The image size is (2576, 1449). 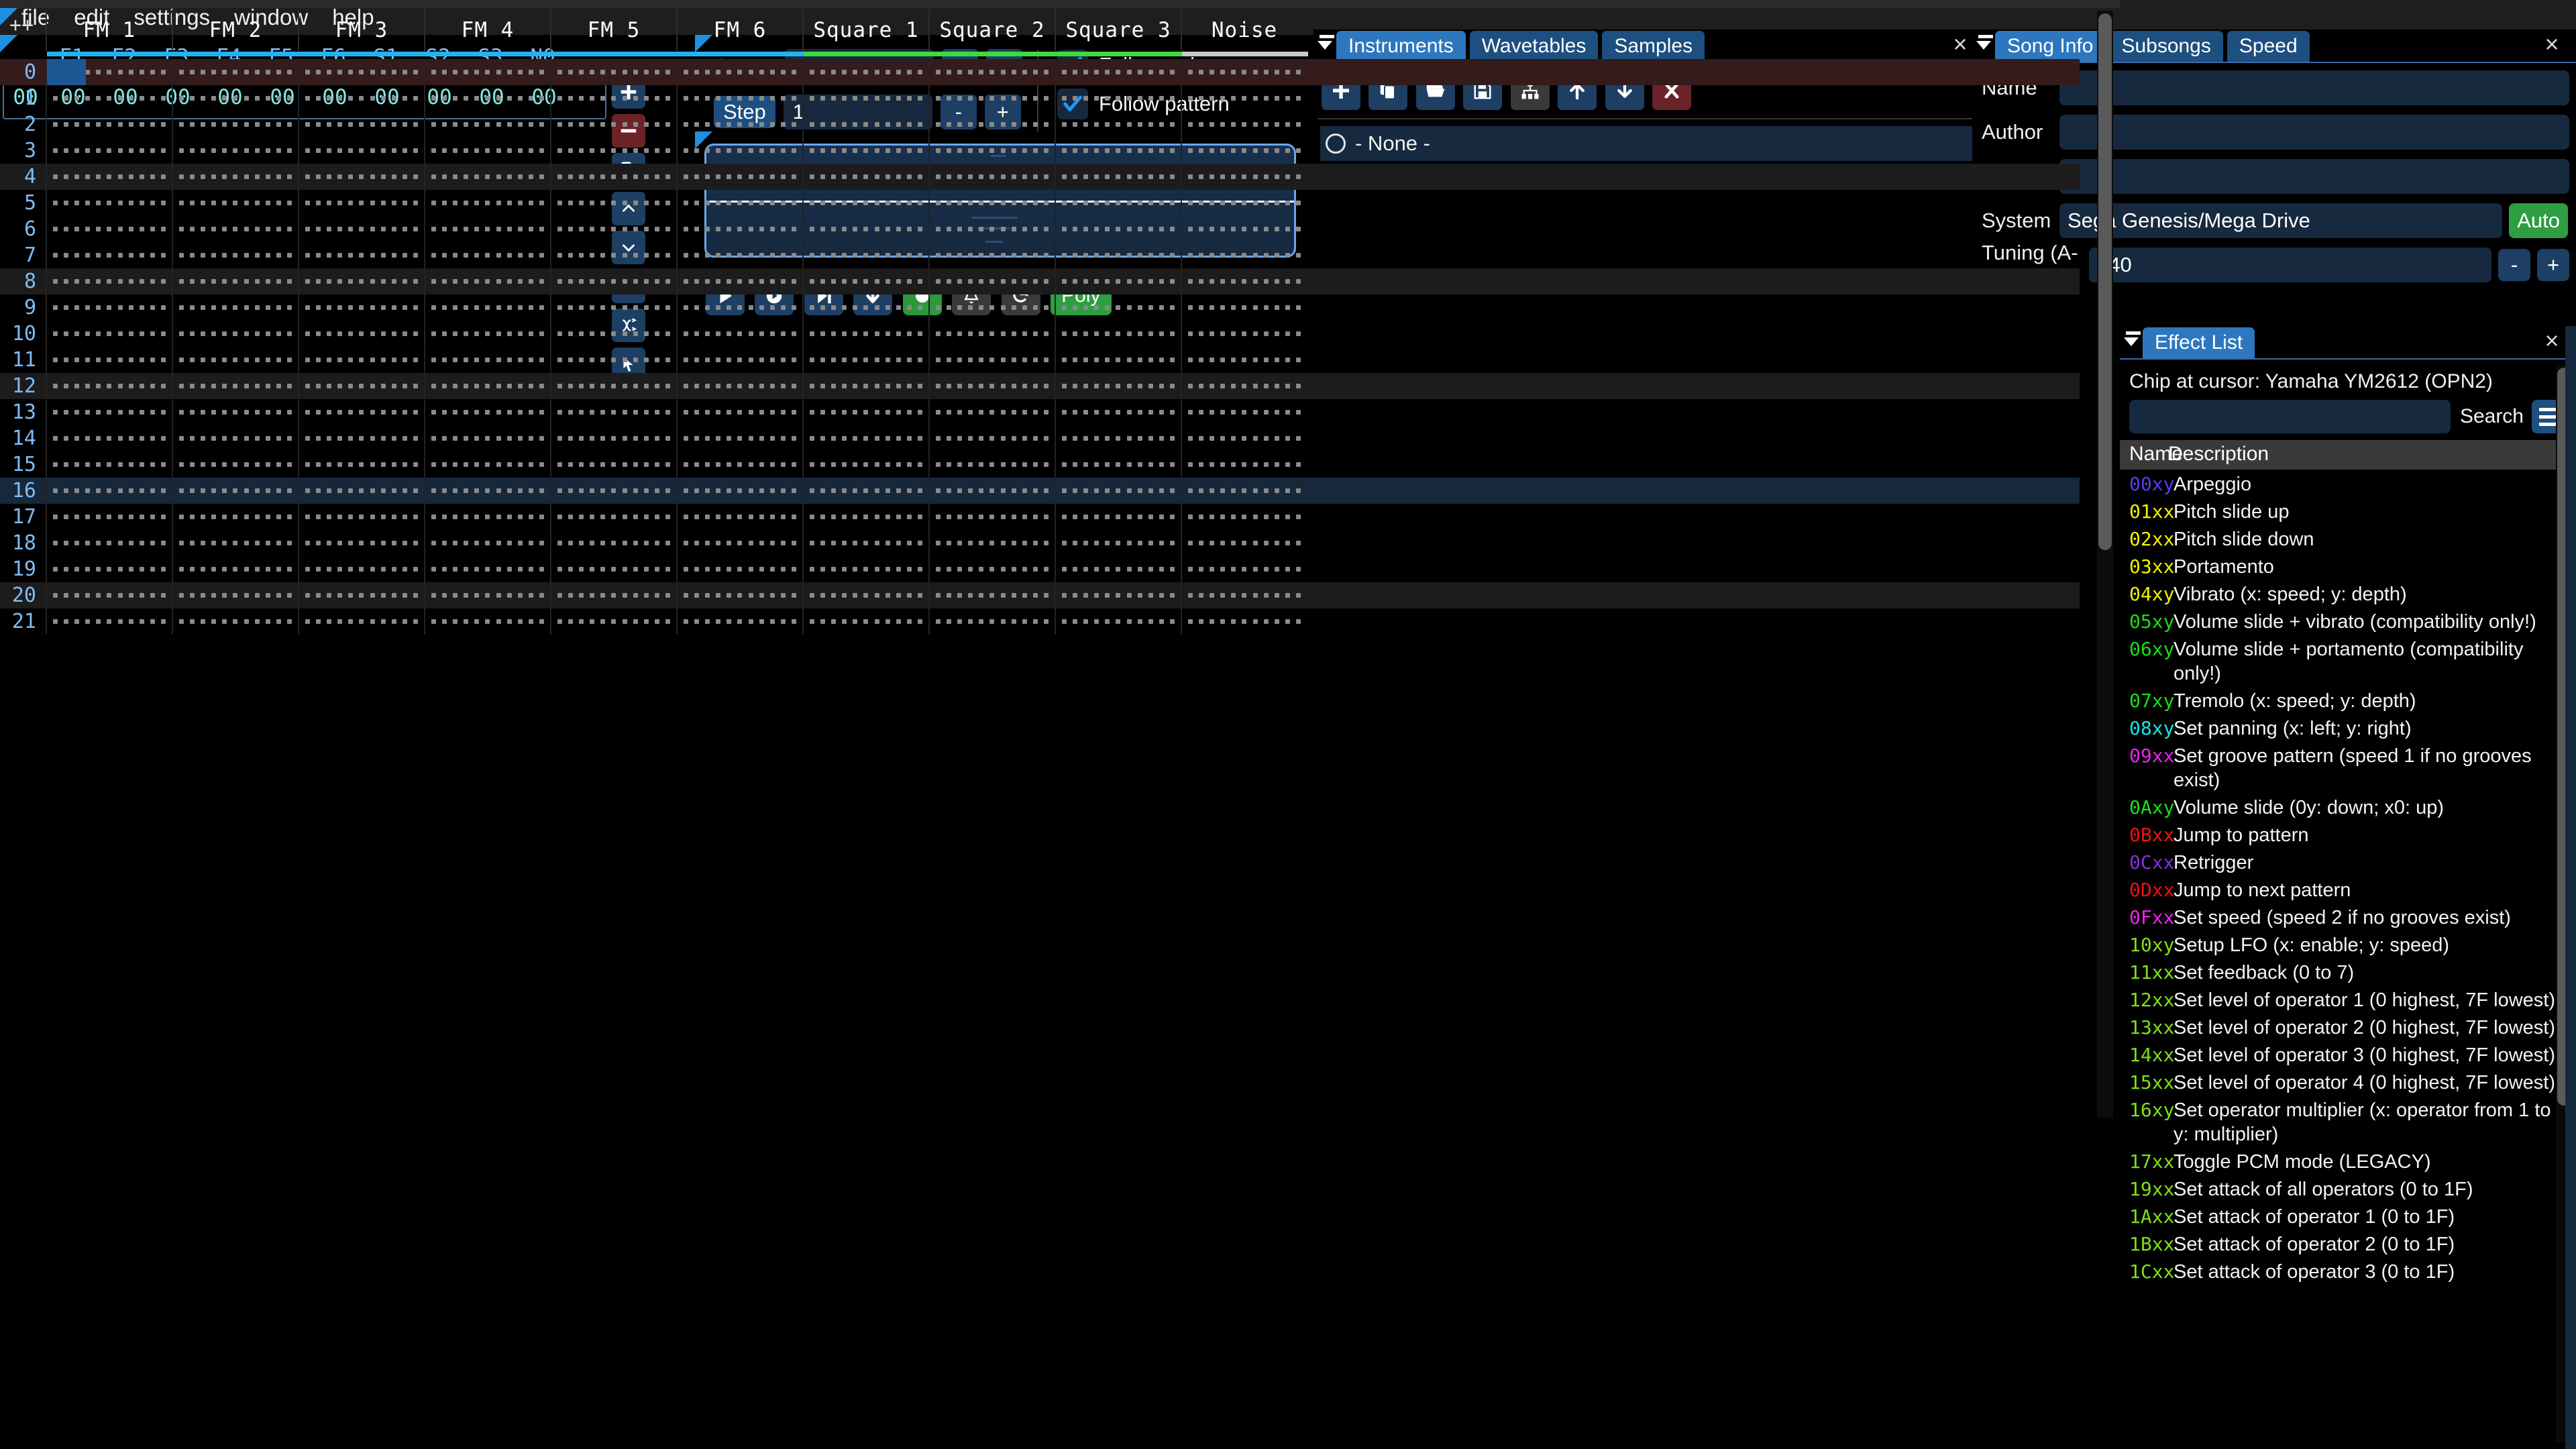 I want to click on system-auto-button: Auto, so click(x=2538, y=220).